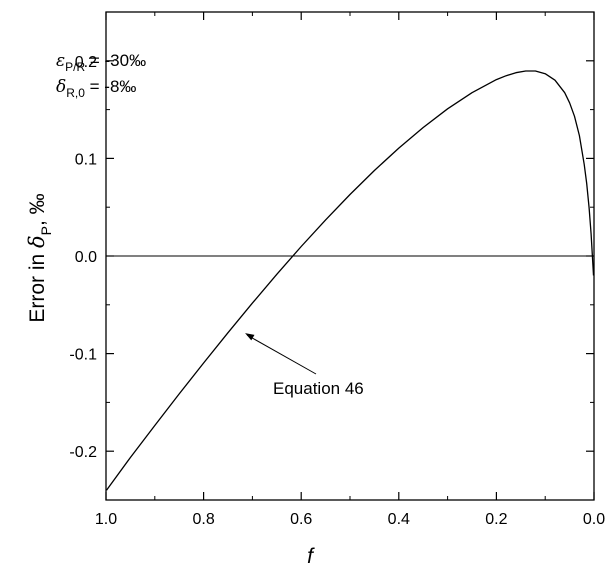  Describe the element at coordinates (83, 355) in the screenshot. I see `y-tick-label: -0.1` at that location.